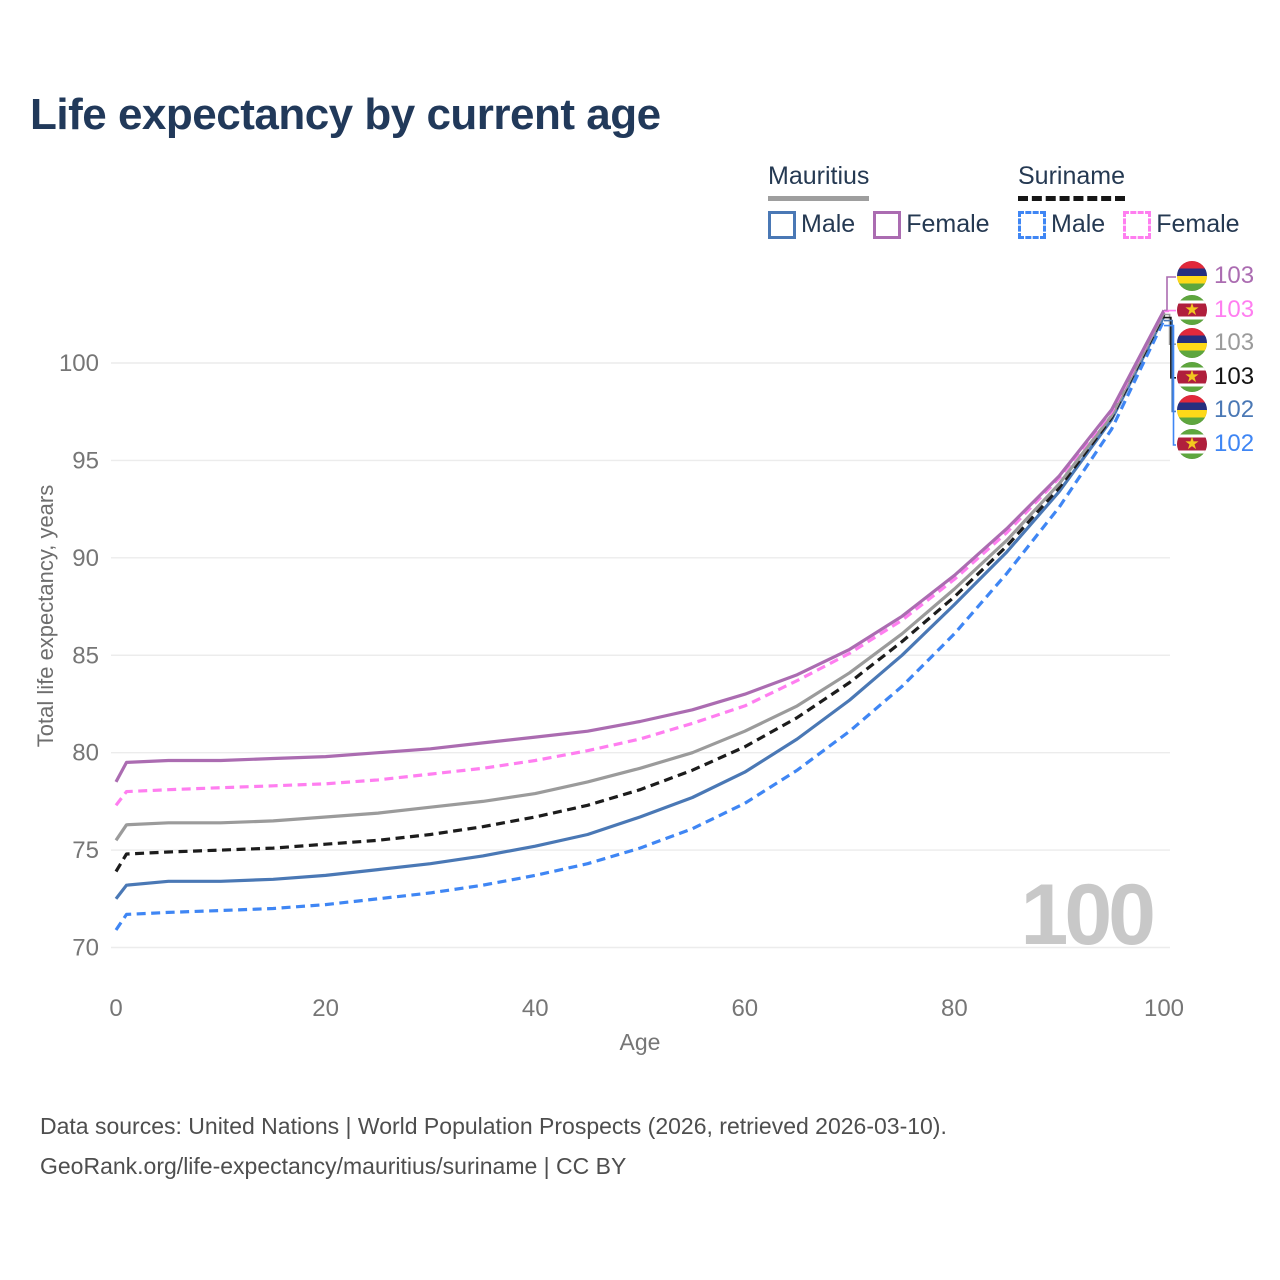 The width and height of the screenshot is (1280, 1280). What do you see at coordinates (85, 655) in the screenshot?
I see `y-tick-label: 85` at bounding box center [85, 655].